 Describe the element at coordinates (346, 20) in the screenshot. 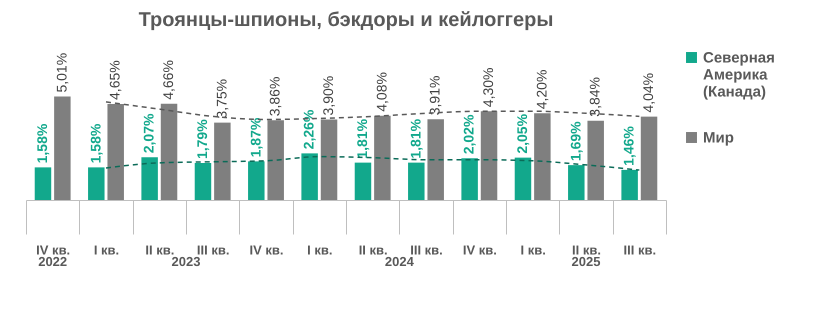

I see `chart-title: Троянцы-шпионы, бэкдоры и кейлоггеры` at that location.